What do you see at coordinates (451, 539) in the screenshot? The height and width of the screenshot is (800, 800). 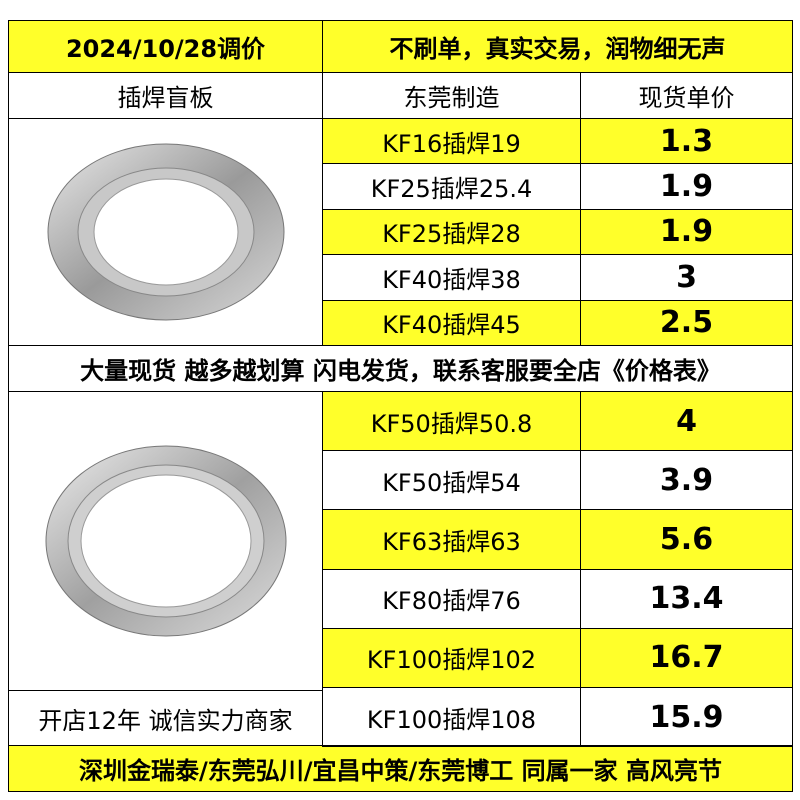 I see `model-cell: KF63插焊63` at bounding box center [451, 539].